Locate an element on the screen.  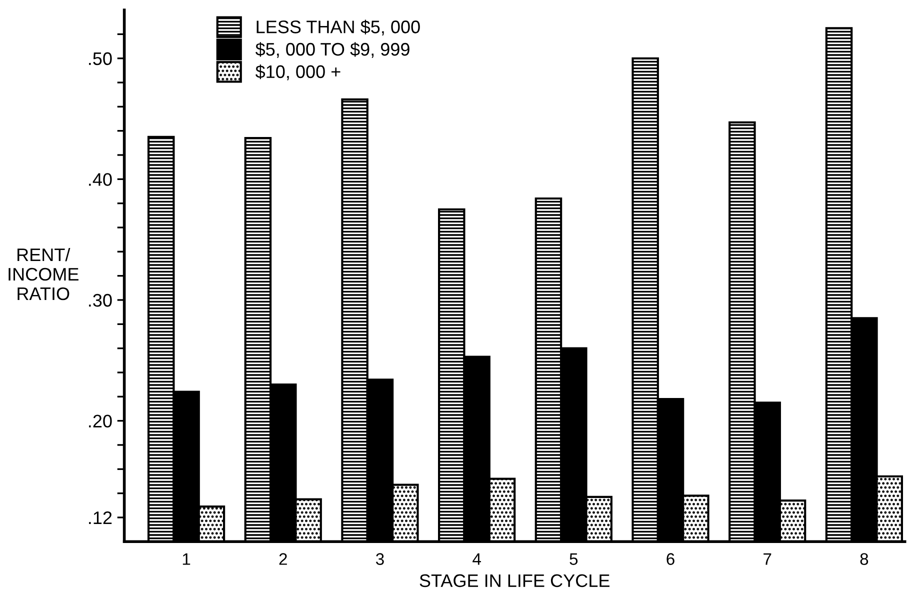
y-tick-label: .50 is located at coordinates (100, 59).